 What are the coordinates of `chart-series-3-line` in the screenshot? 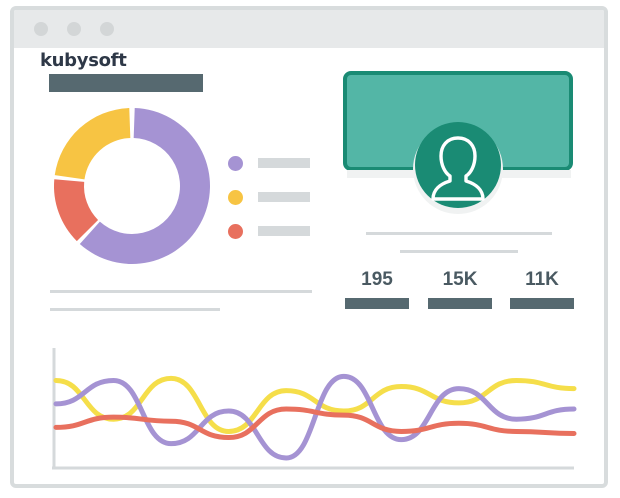 It's located at (315, 423).